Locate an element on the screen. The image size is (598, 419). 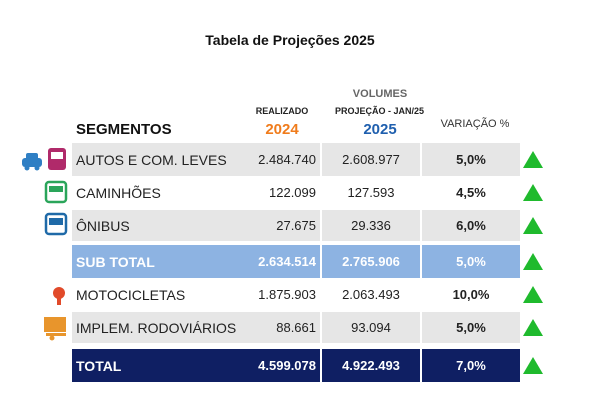
car-truck-icon is located at coordinates (44, 159).